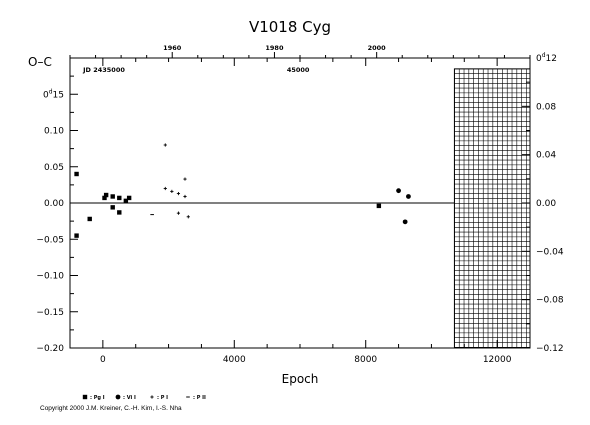  Describe the element at coordinates (546, 107) in the screenshot. I see `y-right-tick-label: 0.08` at that location.